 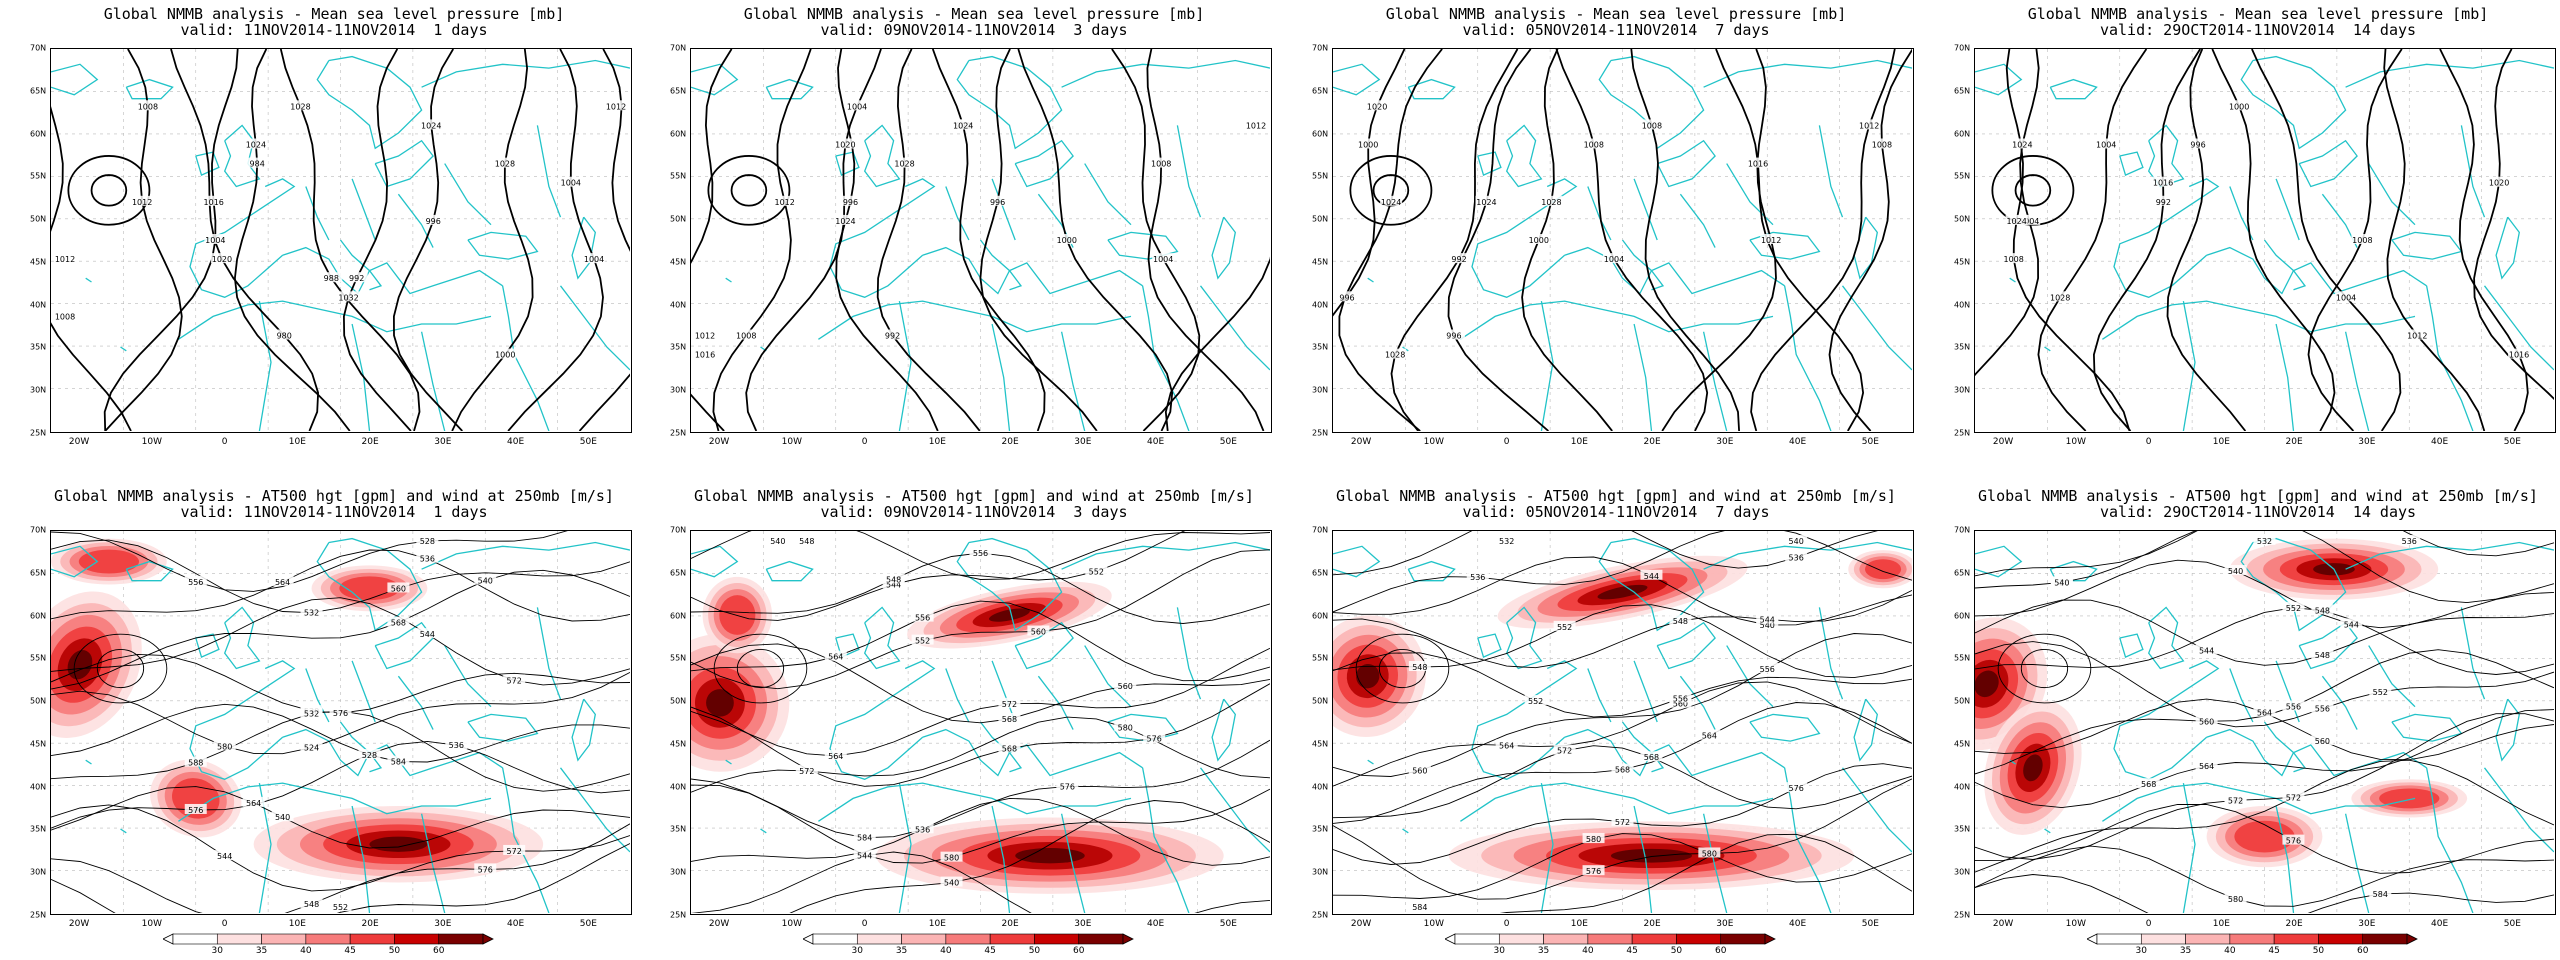 I want to click on contour-label: 988, so click(x=331, y=278).